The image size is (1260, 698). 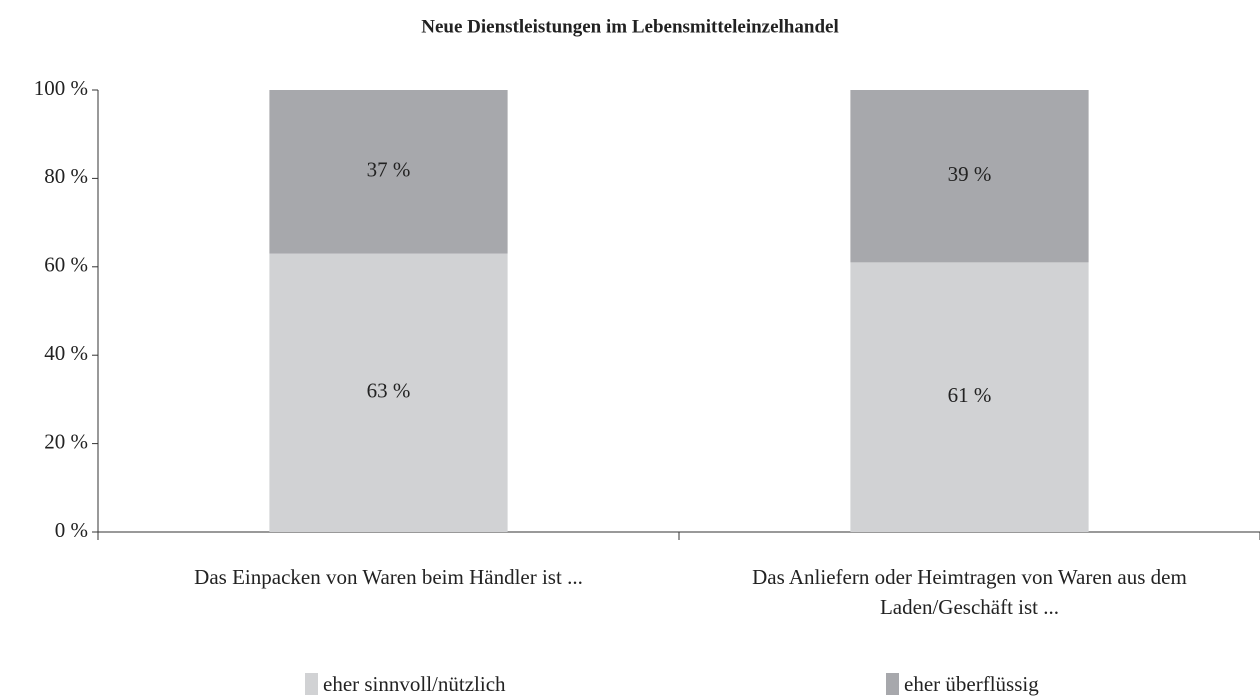 What do you see at coordinates (66, 441) in the screenshot?
I see `y-tick-label: 20 %` at bounding box center [66, 441].